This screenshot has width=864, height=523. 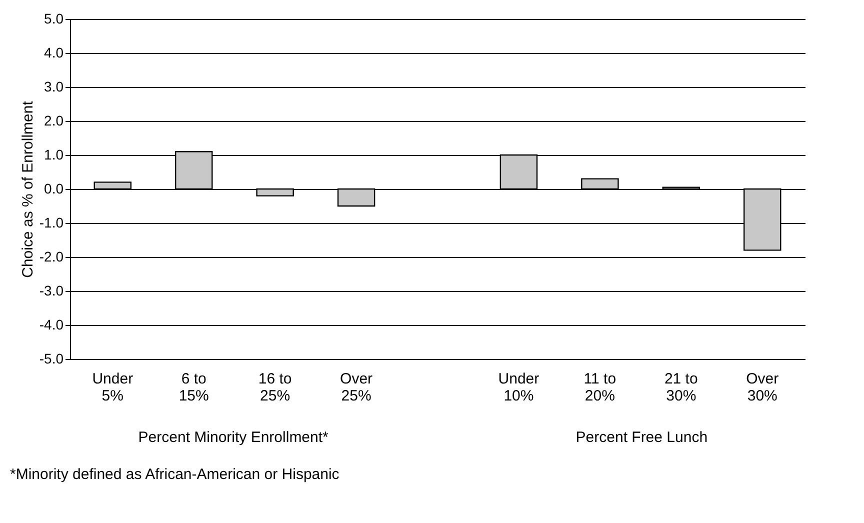 What do you see at coordinates (51, 358) in the screenshot?
I see `y-tick-label: -5.0` at bounding box center [51, 358].